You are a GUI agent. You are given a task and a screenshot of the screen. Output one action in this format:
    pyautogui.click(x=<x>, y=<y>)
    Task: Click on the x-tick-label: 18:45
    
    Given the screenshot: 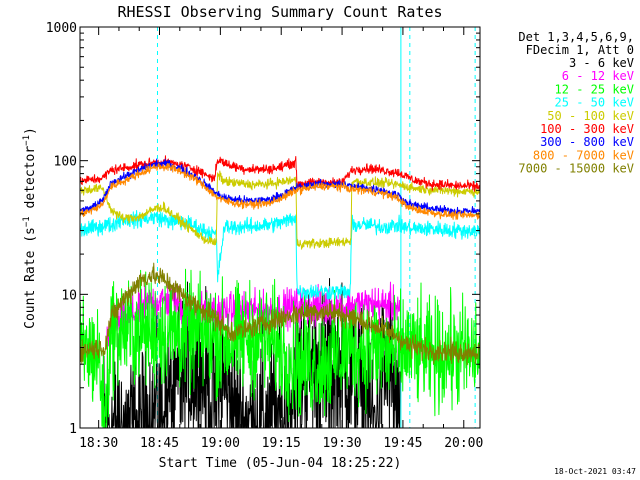 What is the action you would take?
    pyautogui.click(x=159, y=443)
    